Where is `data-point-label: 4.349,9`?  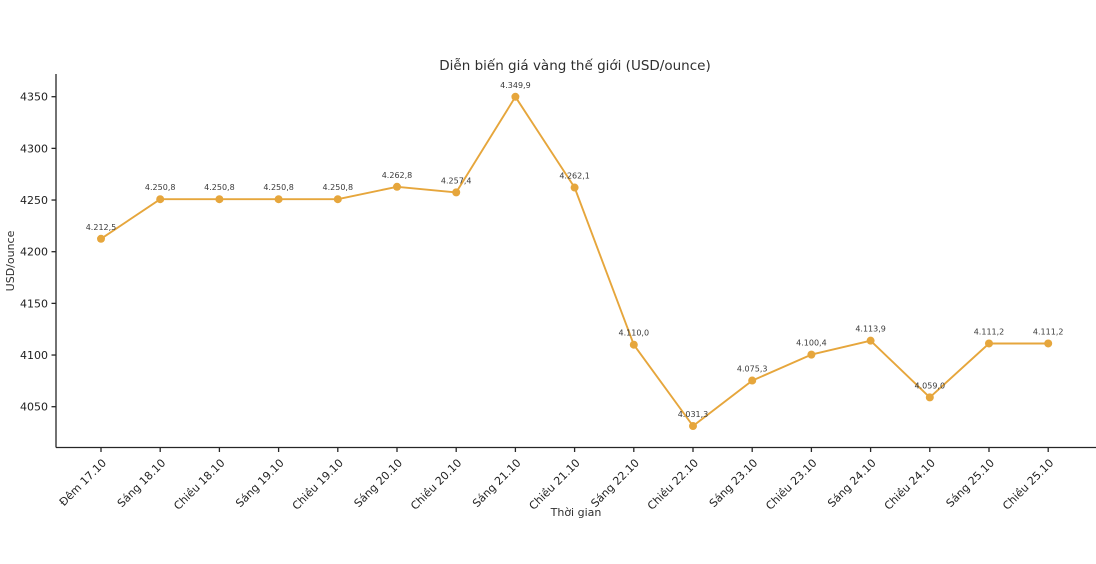
data-point-label: 4.349,9 is located at coordinates (515, 85).